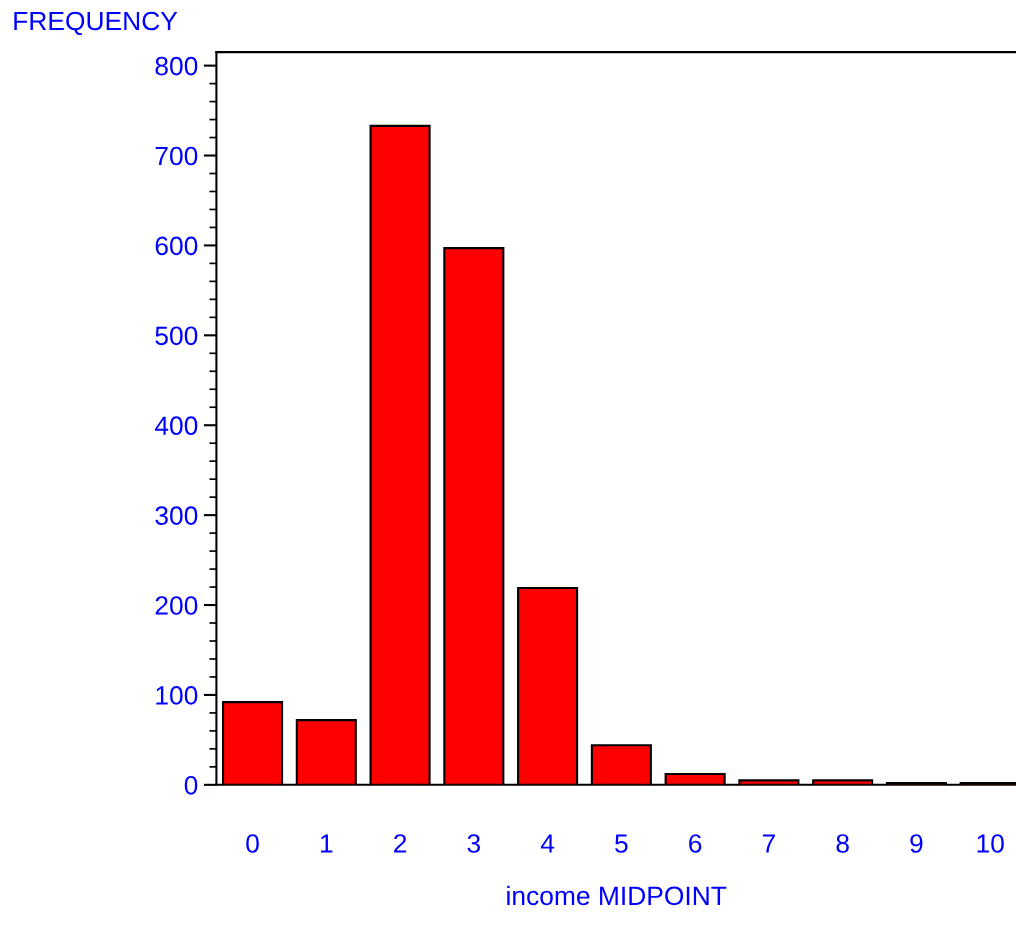  What do you see at coordinates (842, 843) in the screenshot?
I see `x-tick-label: 8` at bounding box center [842, 843].